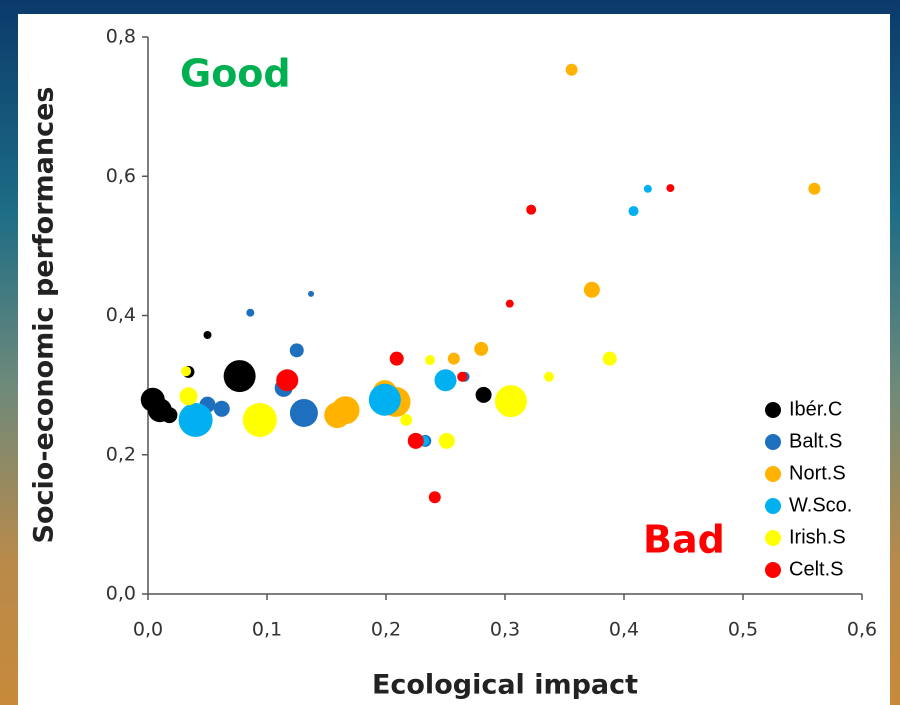 The image size is (900, 705). What do you see at coordinates (815, 441) in the screenshot?
I see `legend-label: Balt.S` at bounding box center [815, 441].